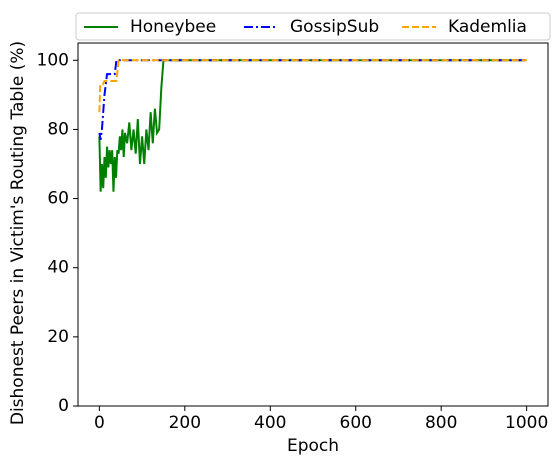  I want to click on legend-label: GossipSub, so click(334, 27).